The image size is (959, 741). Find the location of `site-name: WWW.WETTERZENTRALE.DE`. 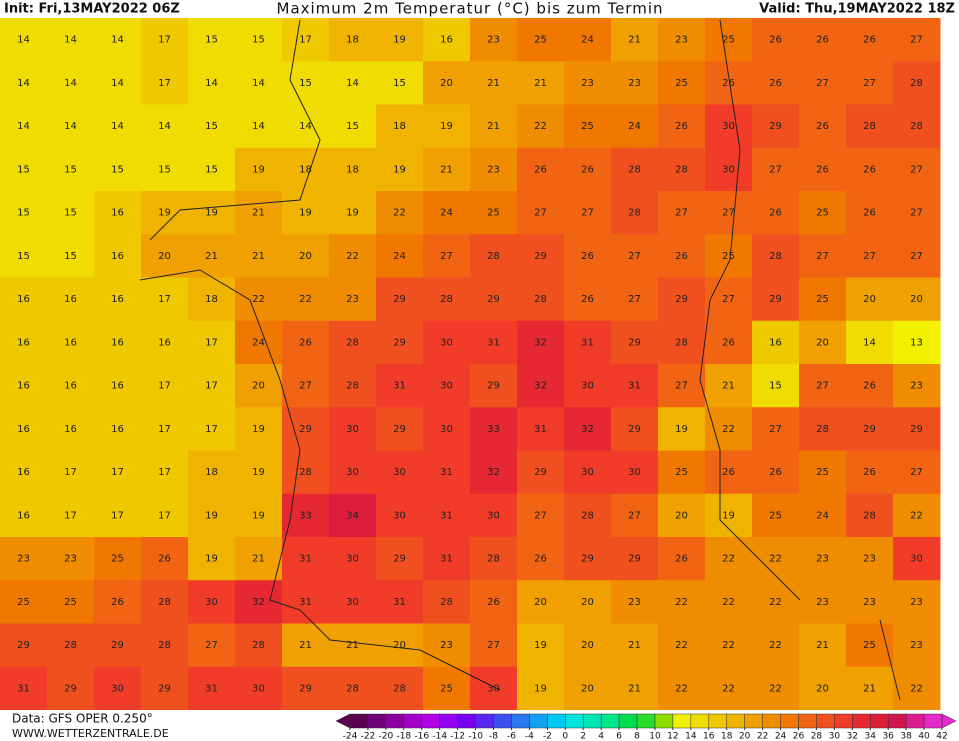

site-name: WWW.WETTERZENTRALE.DE is located at coordinates (90, 733).